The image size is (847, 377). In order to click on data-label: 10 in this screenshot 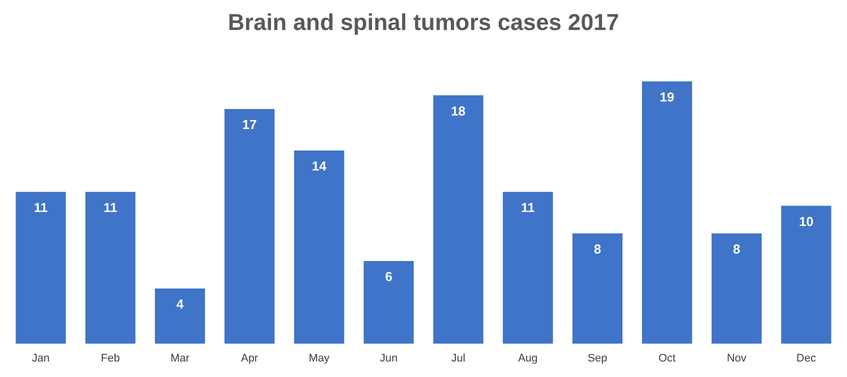, I will do `click(806, 221)`.